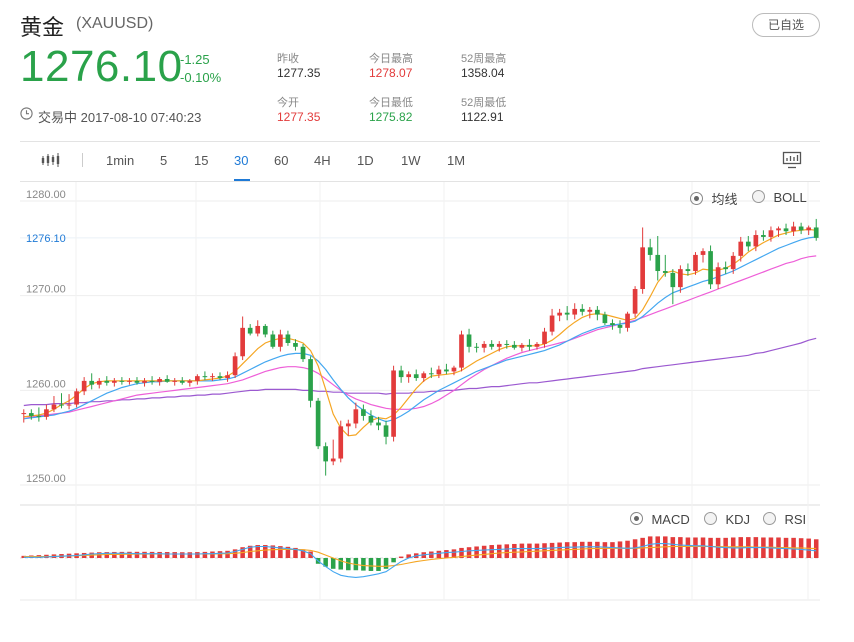  Describe the element at coordinates (46, 384) in the screenshot. I see `price-tick-label: 1260.00` at that location.